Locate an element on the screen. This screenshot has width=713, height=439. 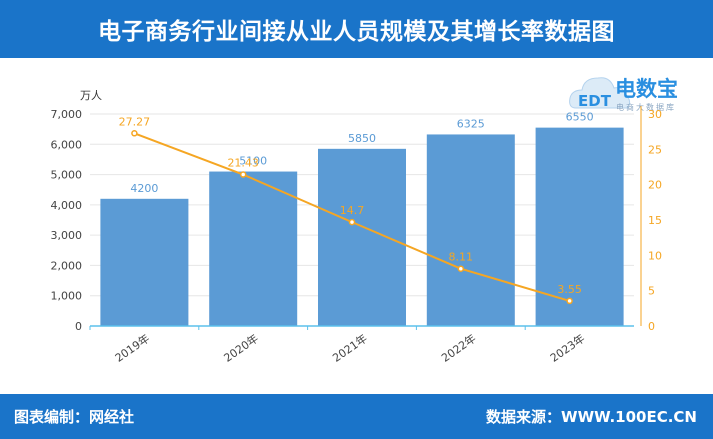
line-data-label: 21.43 is located at coordinates (243, 163).